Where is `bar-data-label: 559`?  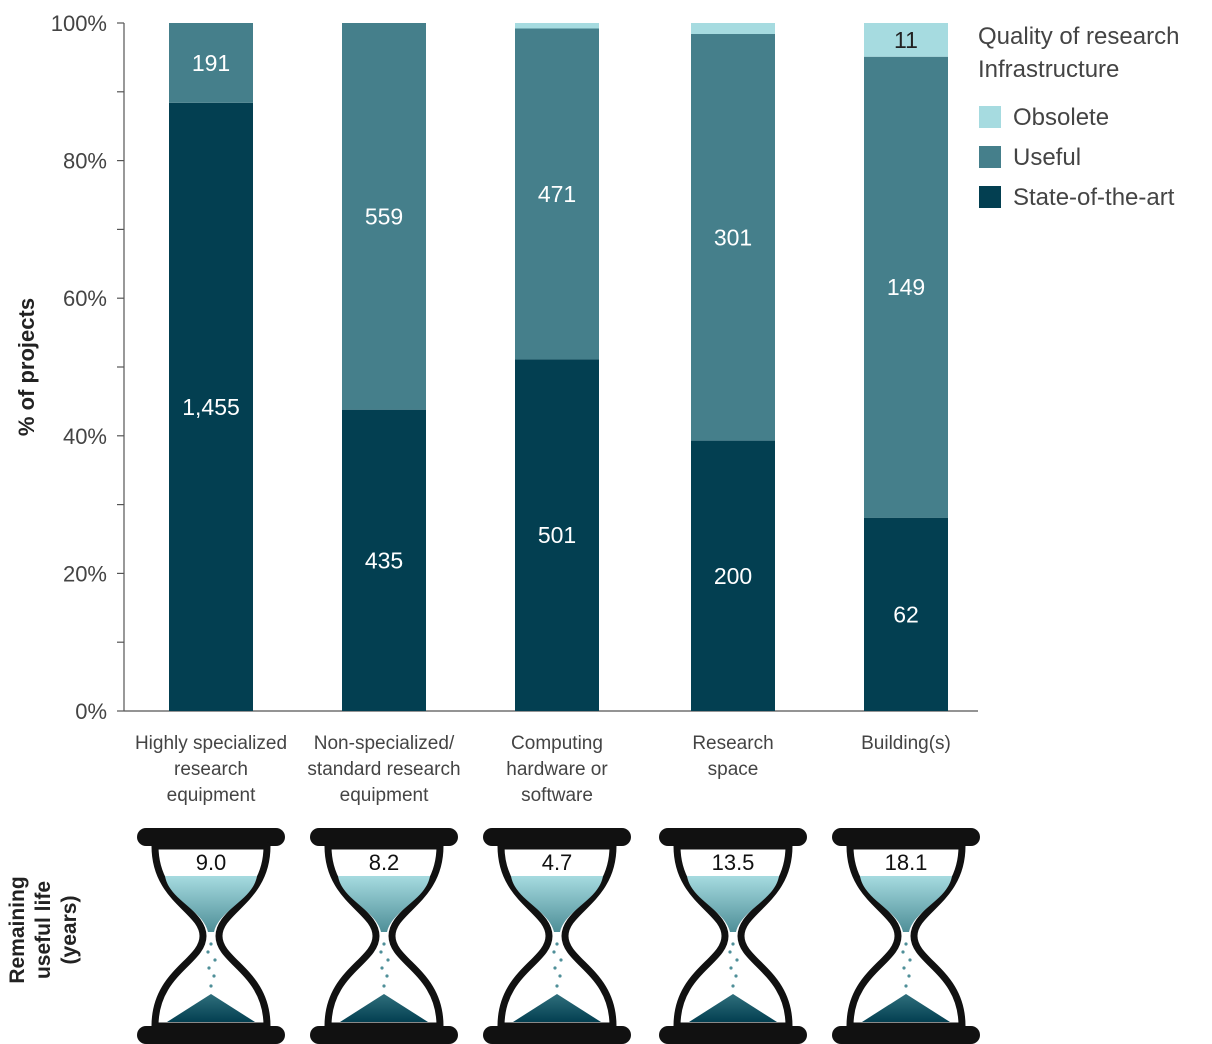 bar-data-label: 559 is located at coordinates (384, 216).